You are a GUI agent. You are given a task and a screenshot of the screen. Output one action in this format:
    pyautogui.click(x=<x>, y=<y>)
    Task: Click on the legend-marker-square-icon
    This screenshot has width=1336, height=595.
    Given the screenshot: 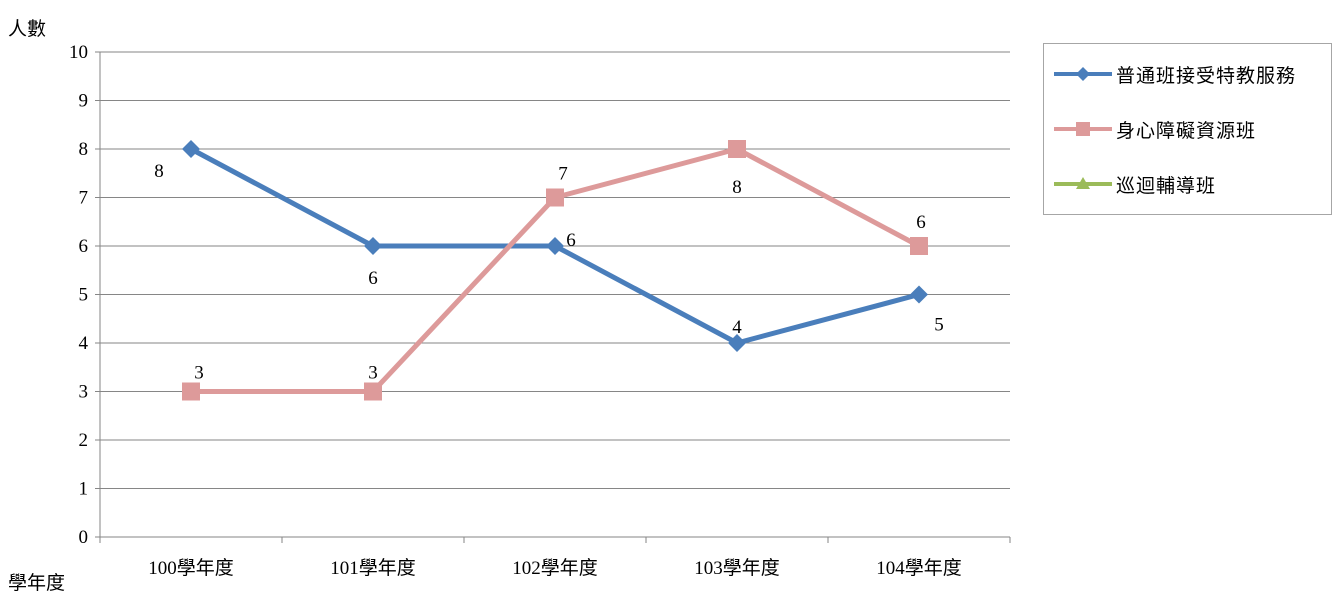 What is the action you would take?
    pyautogui.click(x=1083, y=129)
    